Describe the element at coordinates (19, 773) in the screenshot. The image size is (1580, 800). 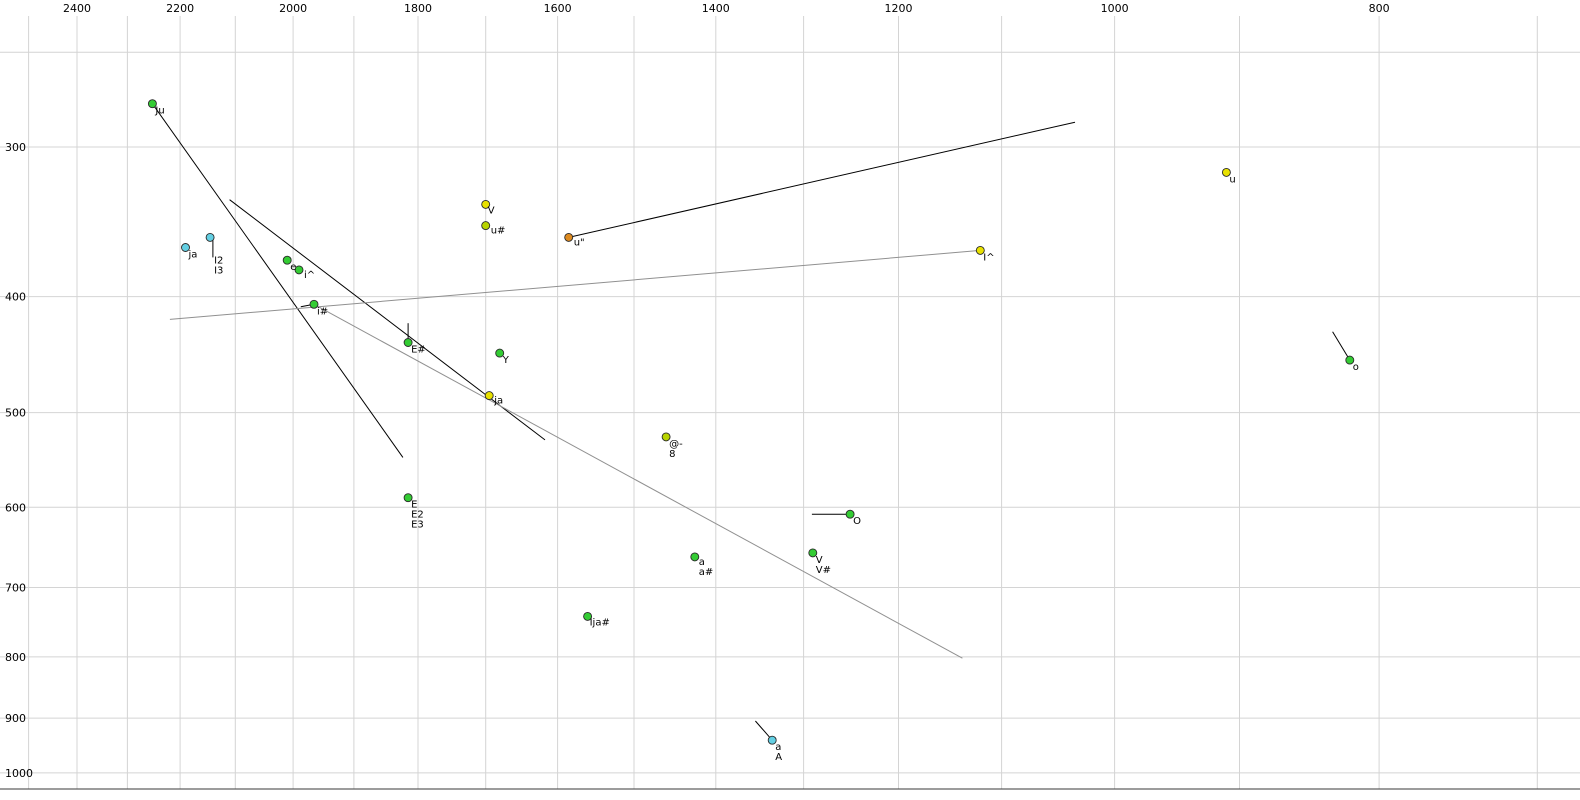
I see `y-axis-tick-label-1000: 1000` at that location.